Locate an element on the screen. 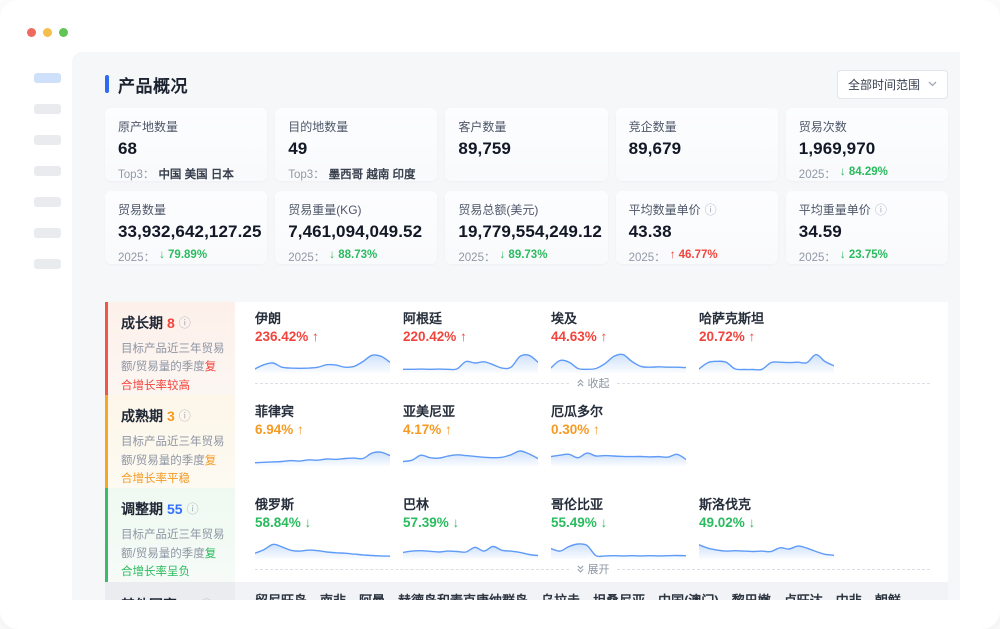 The width and height of the screenshot is (1000, 629). other-countries-cell: 其他国家 16 ⓘ is located at coordinates (170, 590).